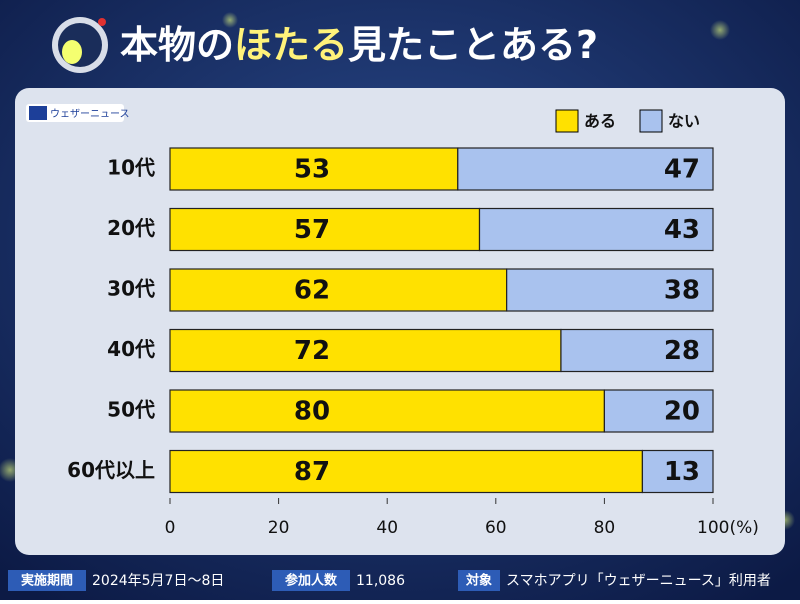 Image resolution: width=800 pixels, height=604 pixels. What do you see at coordinates (177, 45) in the screenshot?
I see `title-part: 本物の` at bounding box center [177, 45].